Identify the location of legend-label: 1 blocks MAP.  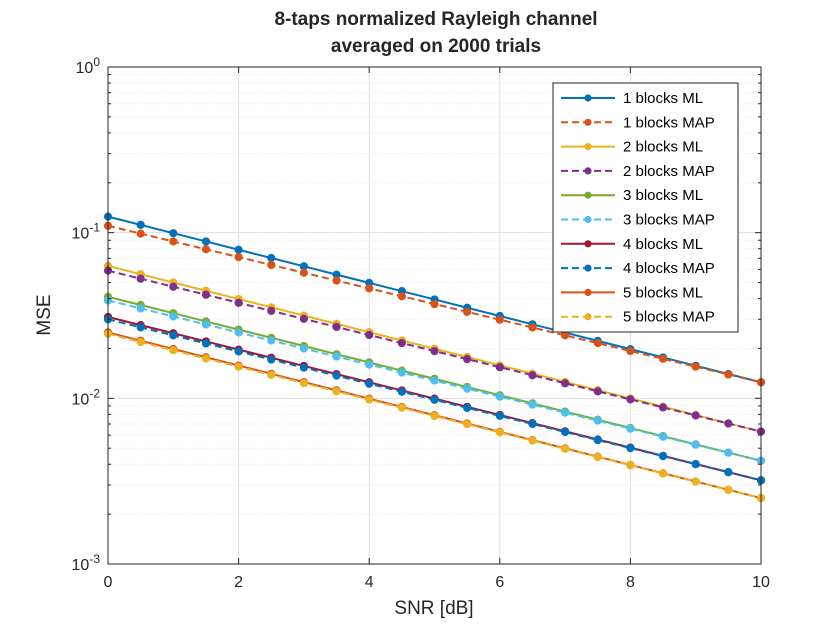
(669, 122).